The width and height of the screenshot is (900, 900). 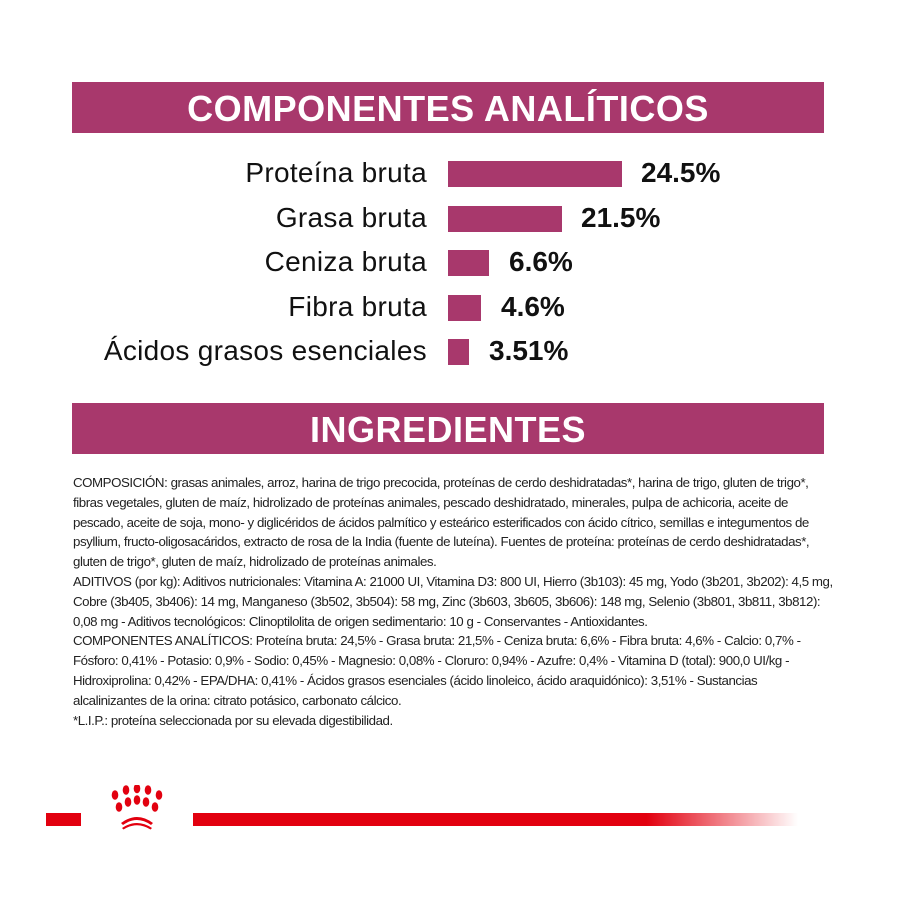 I want to click on ingredients-header: INGREDIENTES, so click(x=448, y=428).